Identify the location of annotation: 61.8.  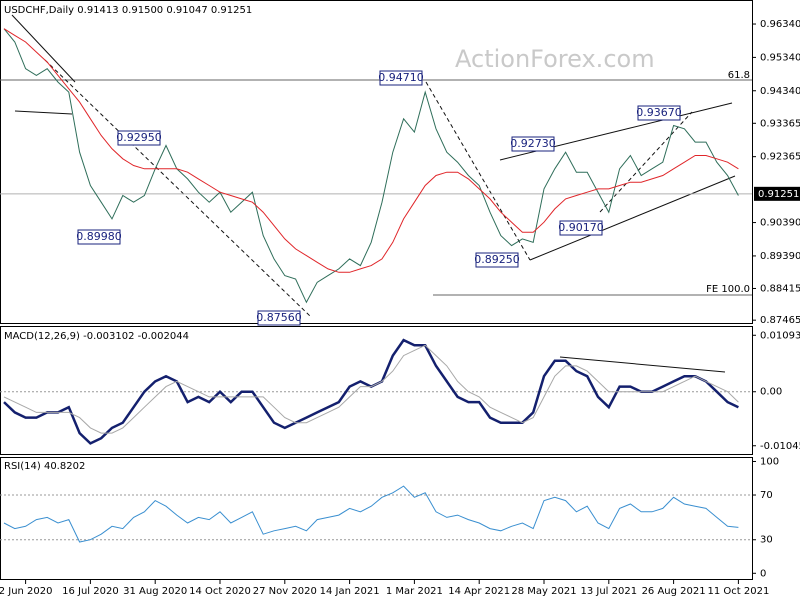
(739, 75).